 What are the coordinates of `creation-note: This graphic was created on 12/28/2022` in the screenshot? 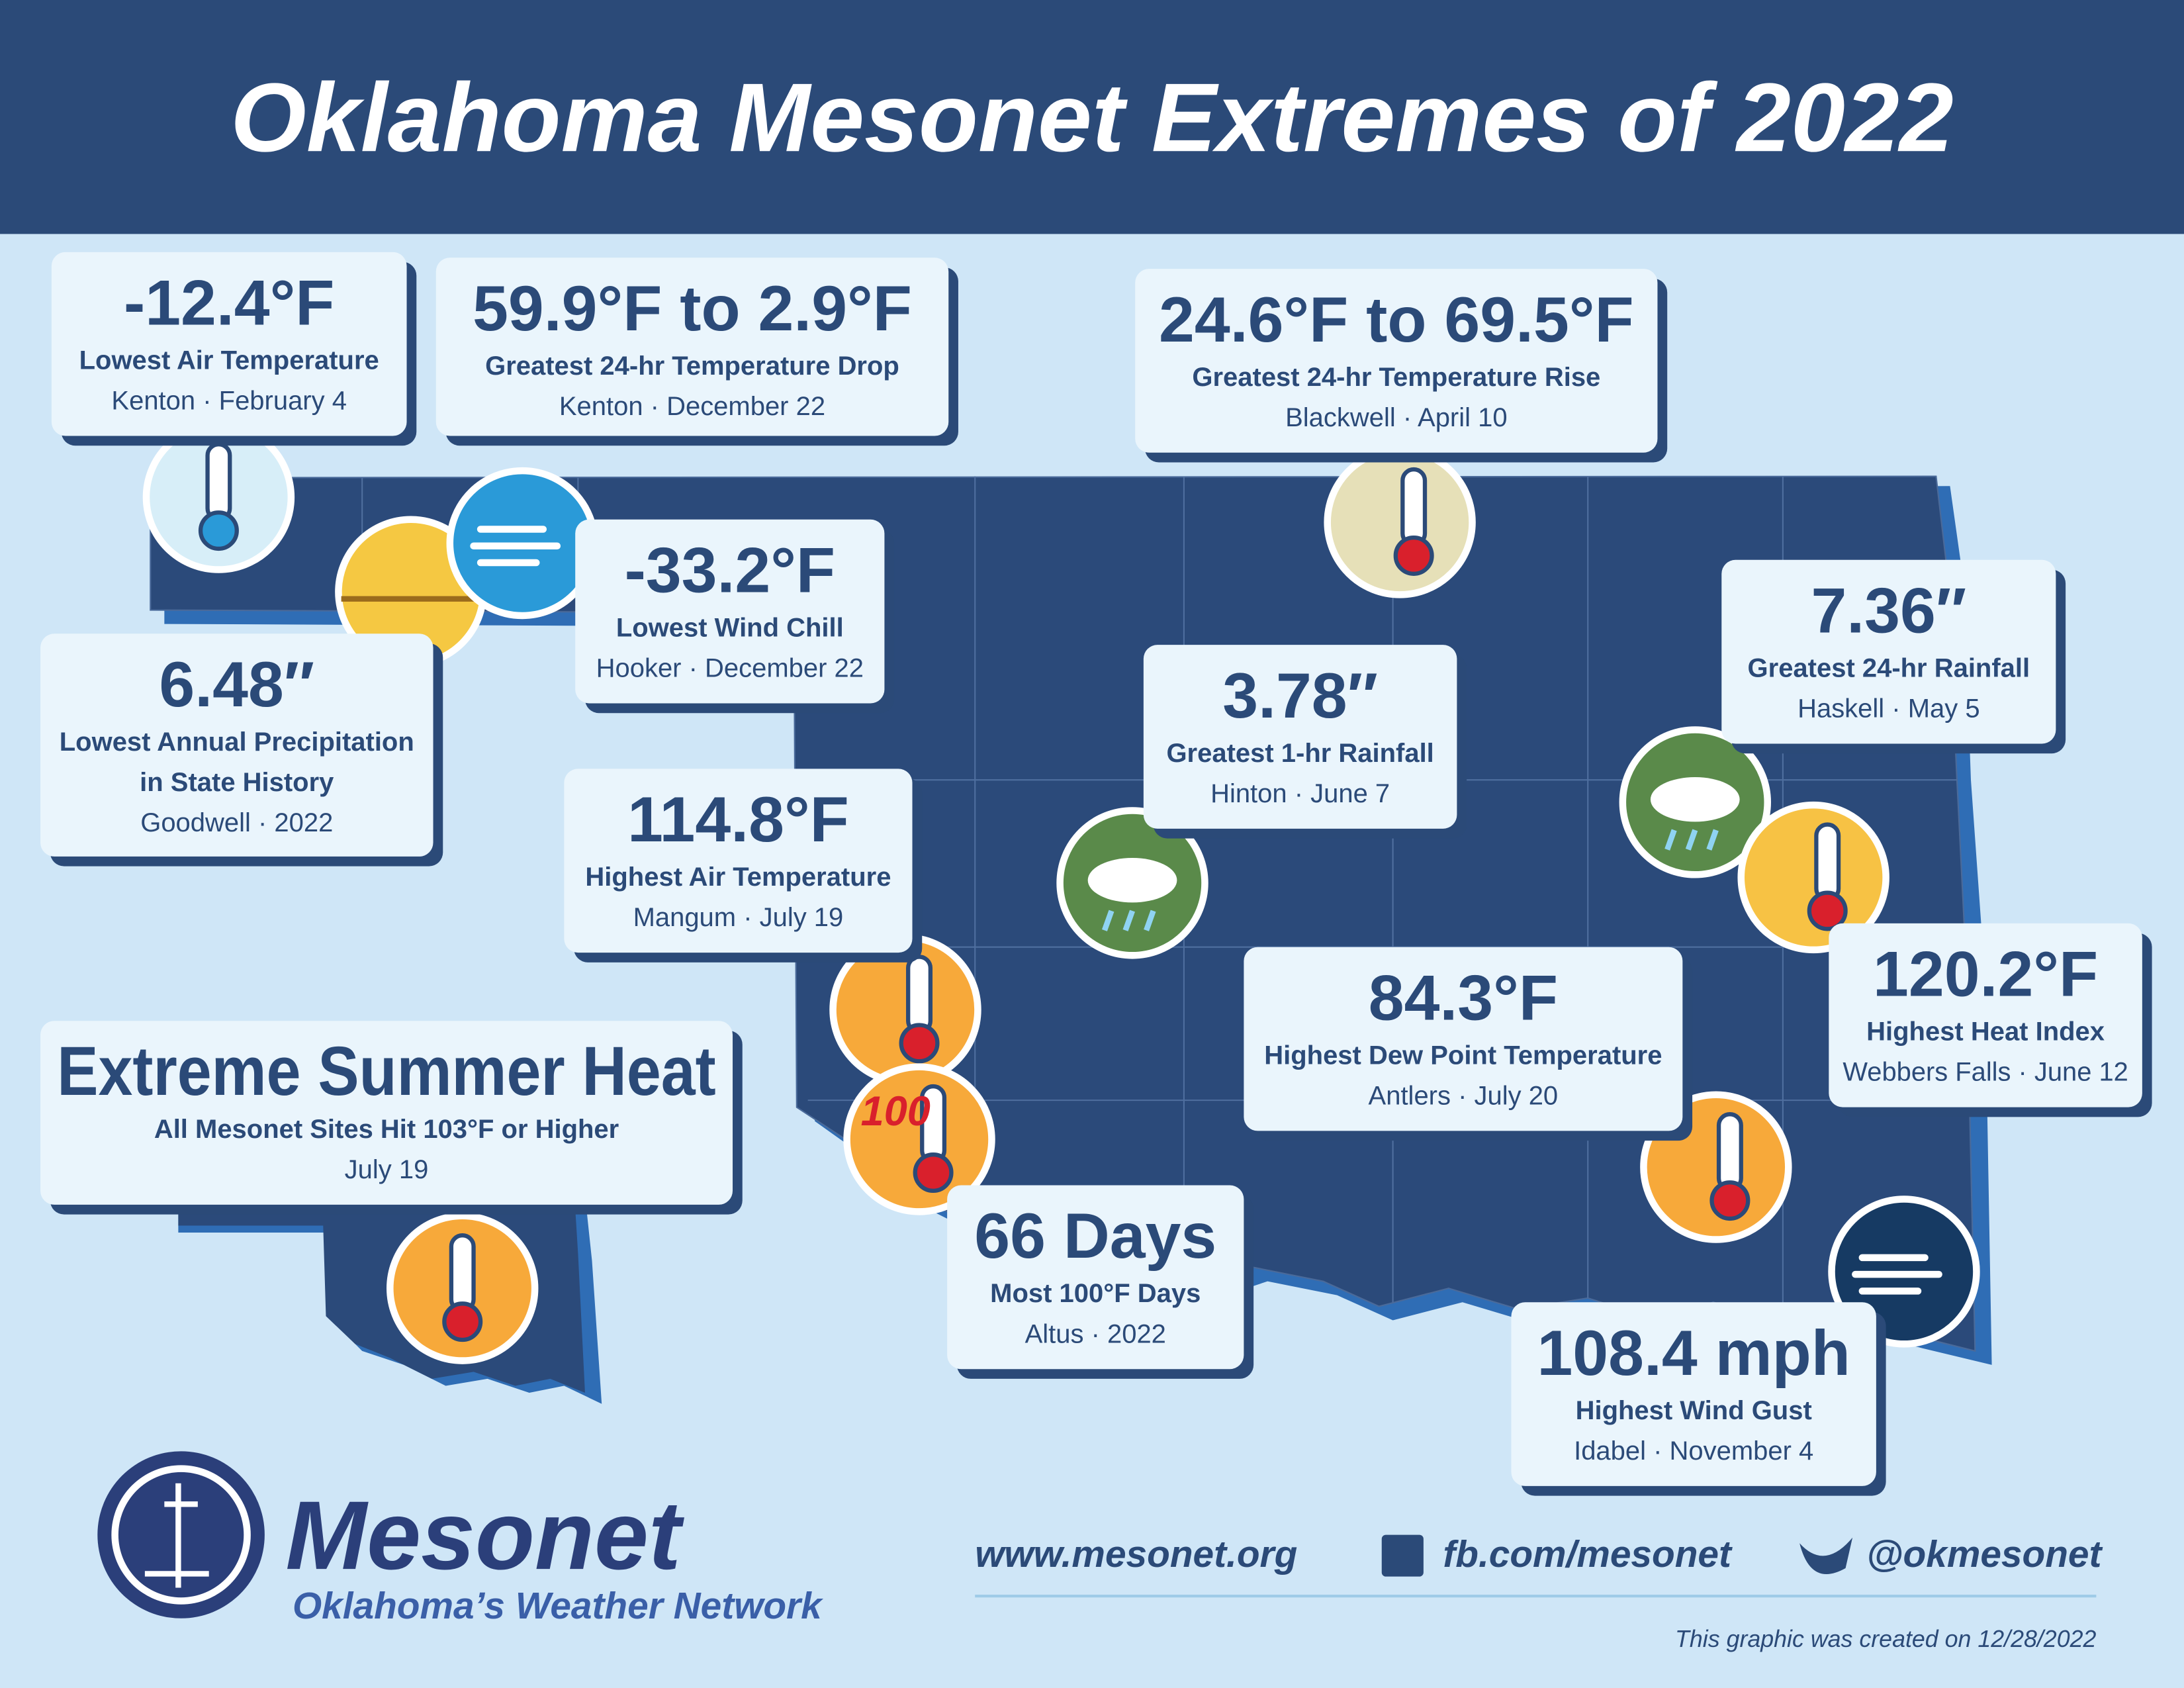 It's located at (1885, 1639).